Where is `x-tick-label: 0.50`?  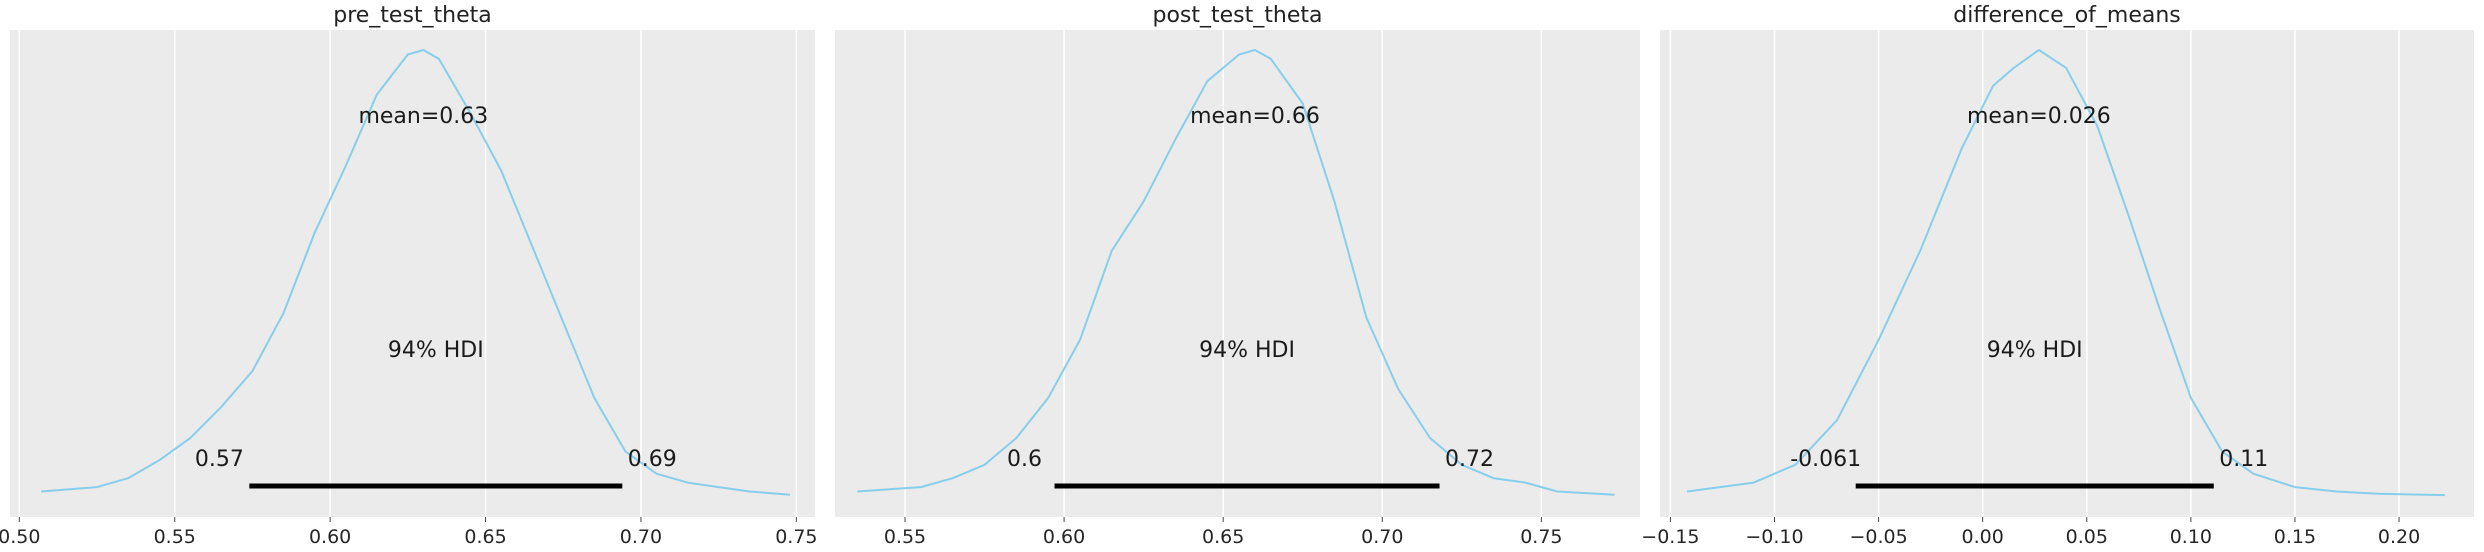 x-tick-label: 0.50 is located at coordinates (20, 537).